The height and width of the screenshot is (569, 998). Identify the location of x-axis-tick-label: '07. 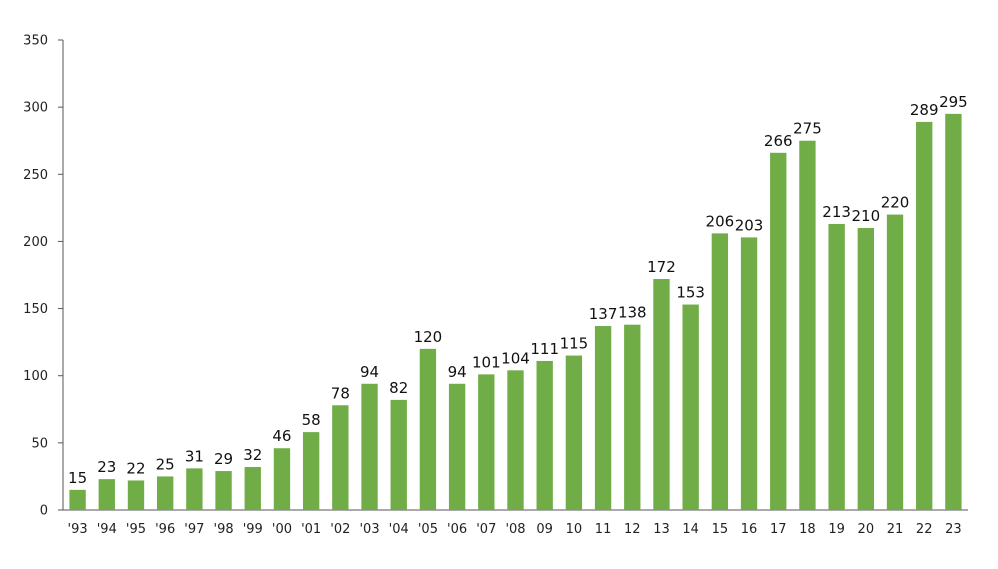
(486, 529).